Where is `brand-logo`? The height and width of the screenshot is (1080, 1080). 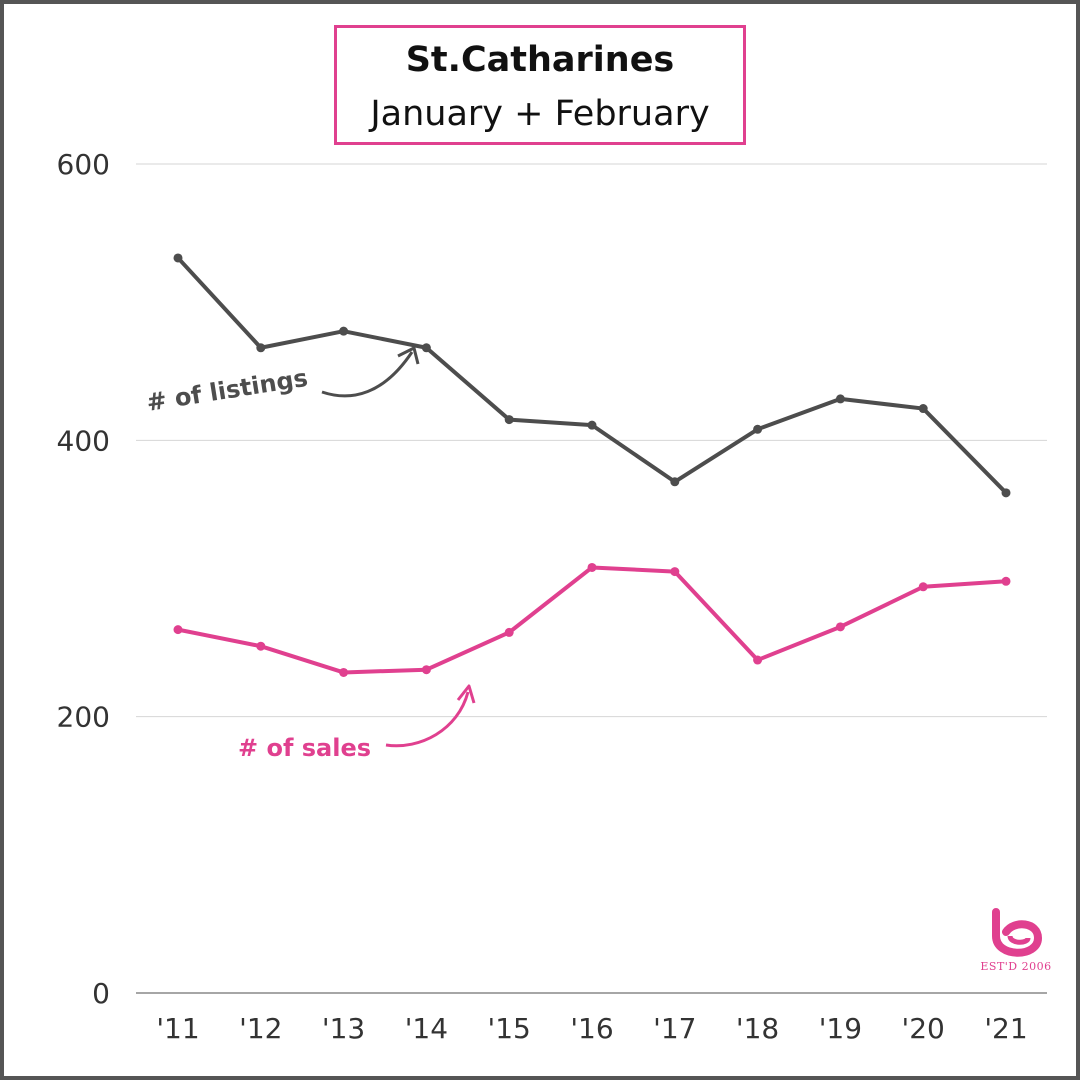
brand-logo is located at coordinates (1017, 932).